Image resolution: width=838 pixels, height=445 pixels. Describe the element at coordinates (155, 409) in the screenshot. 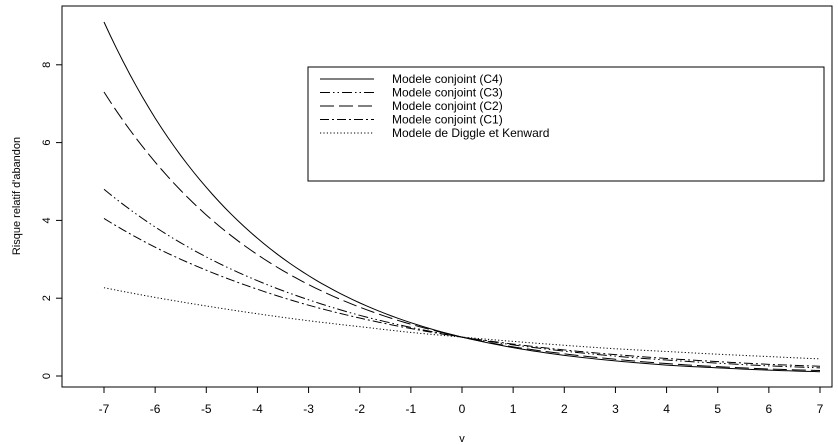

I see `x-tick-label: -6` at that location.